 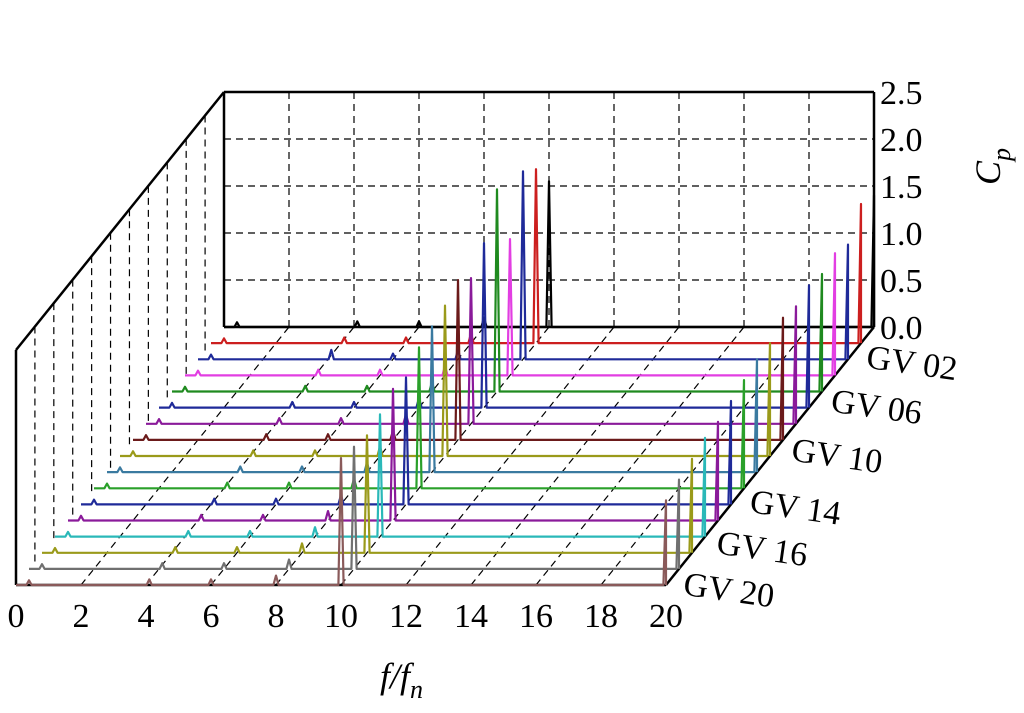 What do you see at coordinates (836, 456) in the screenshot?
I see `series-axis-label: GV 10` at bounding box center [836, 456].